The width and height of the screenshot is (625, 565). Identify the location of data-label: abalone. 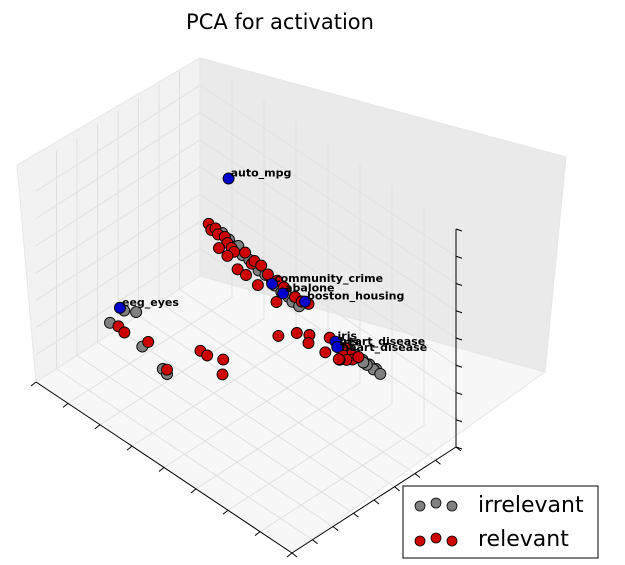
(309, 287).